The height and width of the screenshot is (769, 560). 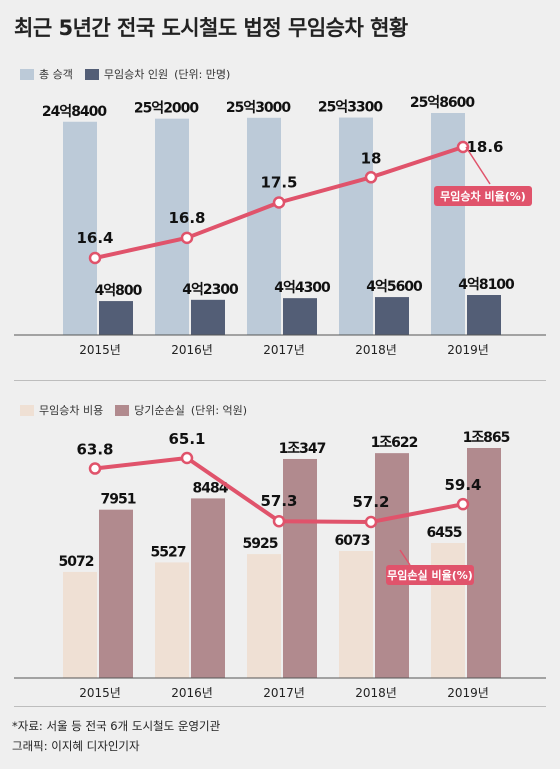 What do you see at coordinates (443, 103) in the screenshot?
I see `bar-label-top-a-4: 25억8600` at bounding box center [443, 103].